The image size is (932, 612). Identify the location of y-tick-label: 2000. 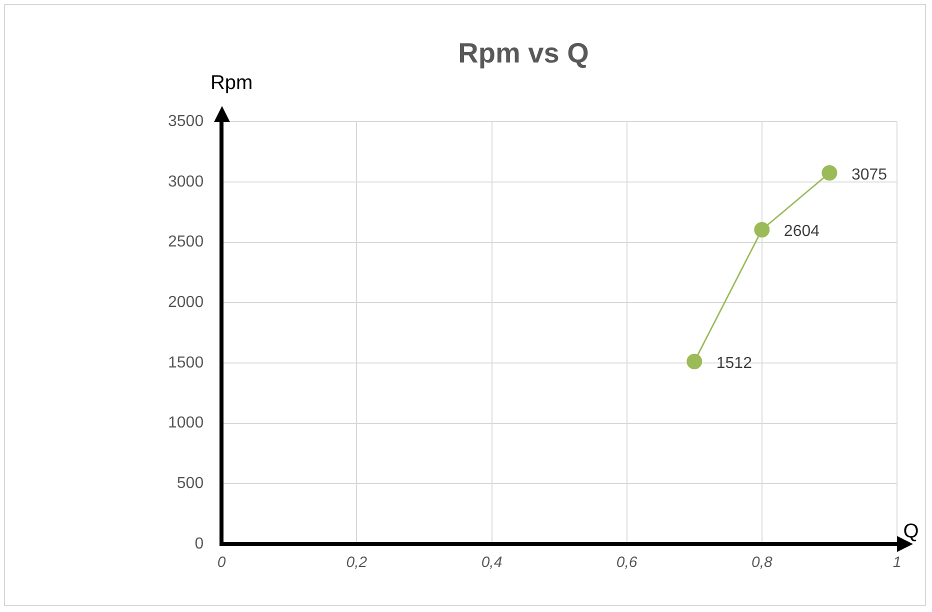
(186, 303).